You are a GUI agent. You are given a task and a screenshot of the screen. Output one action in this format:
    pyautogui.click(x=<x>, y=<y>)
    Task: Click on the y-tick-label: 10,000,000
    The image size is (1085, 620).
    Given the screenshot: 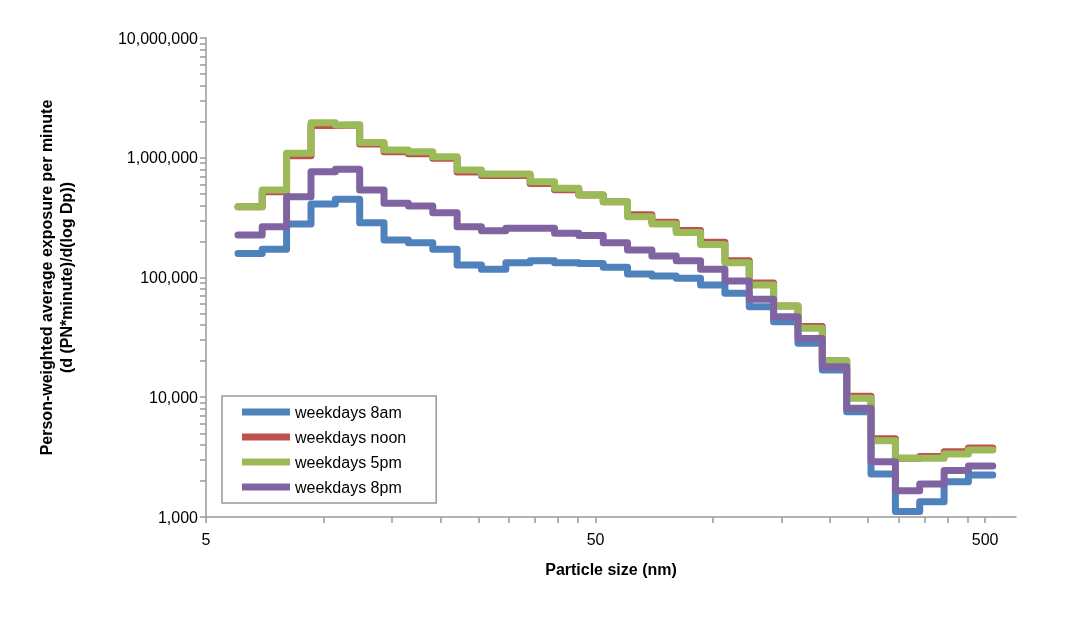 What is the action you would take?
    pyautogui.click(x=158, y=38)
    